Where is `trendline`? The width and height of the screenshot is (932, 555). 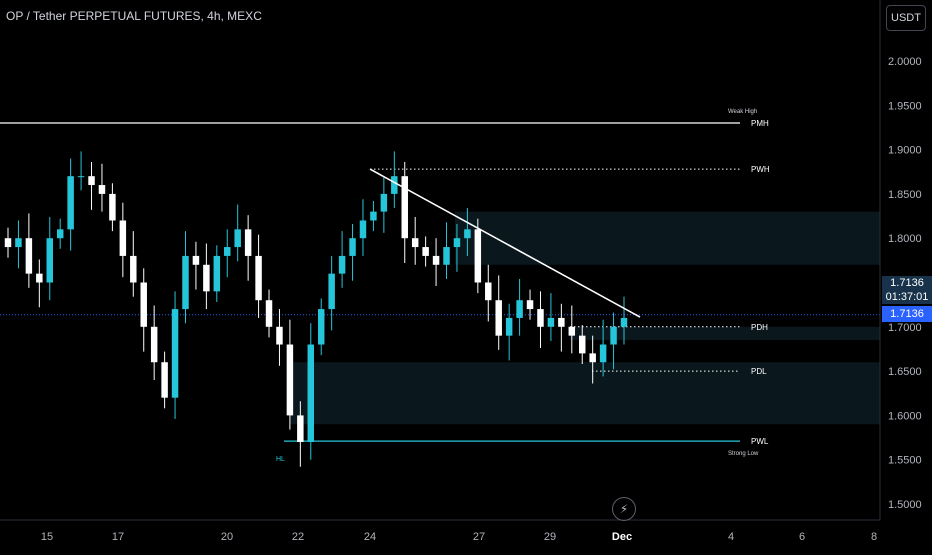
trendline is located at coordinates (505, 243).